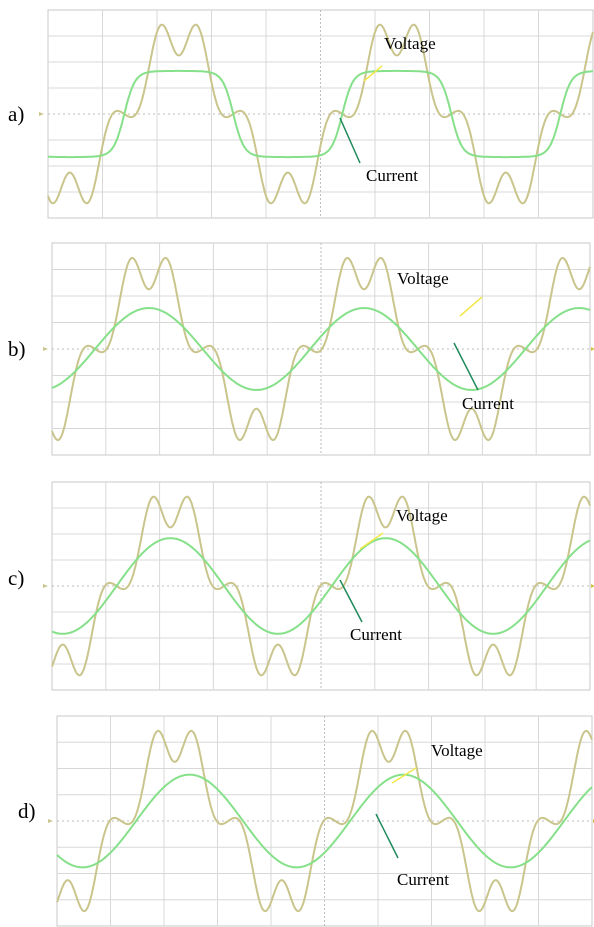  Describe the element at coordinates (16, 578) in the screenshot. I see `panel-label: c)` at that location.